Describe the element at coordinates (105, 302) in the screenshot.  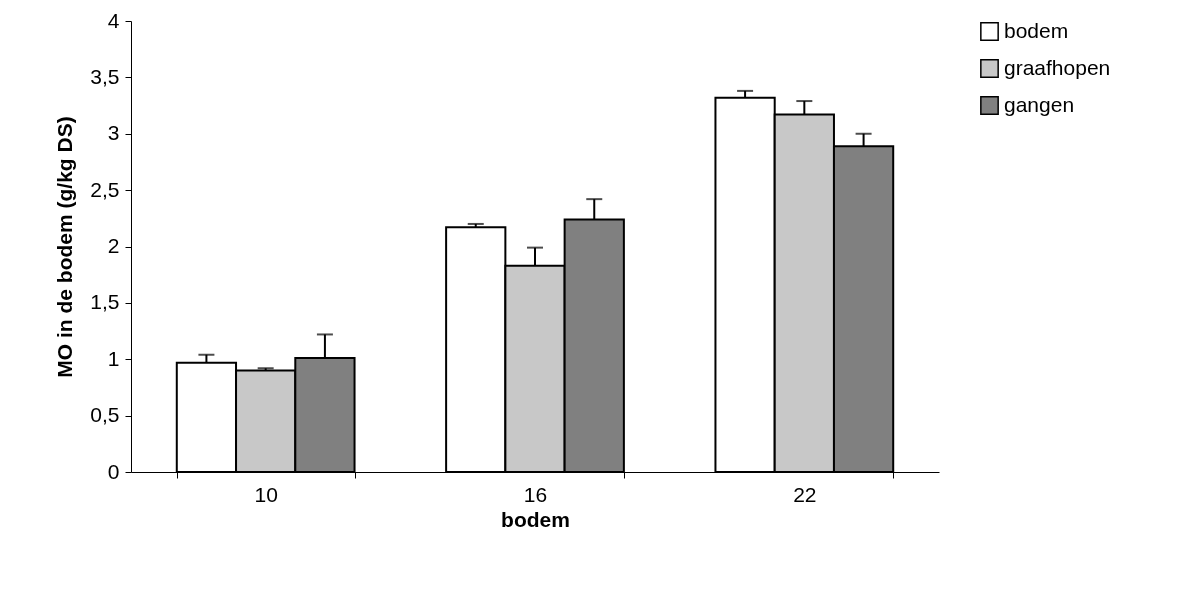
I see `y-tick-label: 1,5` at that location.